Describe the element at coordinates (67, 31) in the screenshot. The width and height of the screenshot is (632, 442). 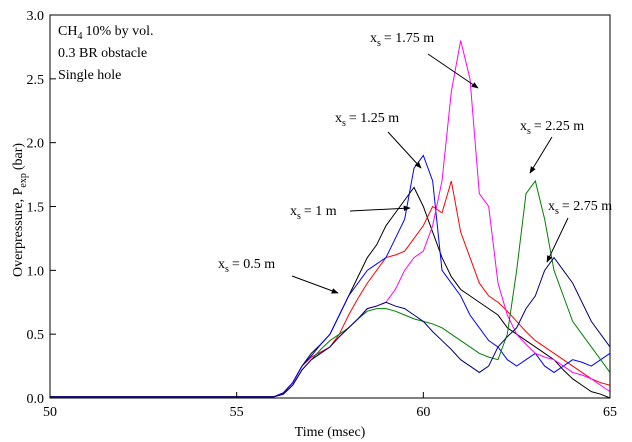
I see `info-text-main: CH` at that location.